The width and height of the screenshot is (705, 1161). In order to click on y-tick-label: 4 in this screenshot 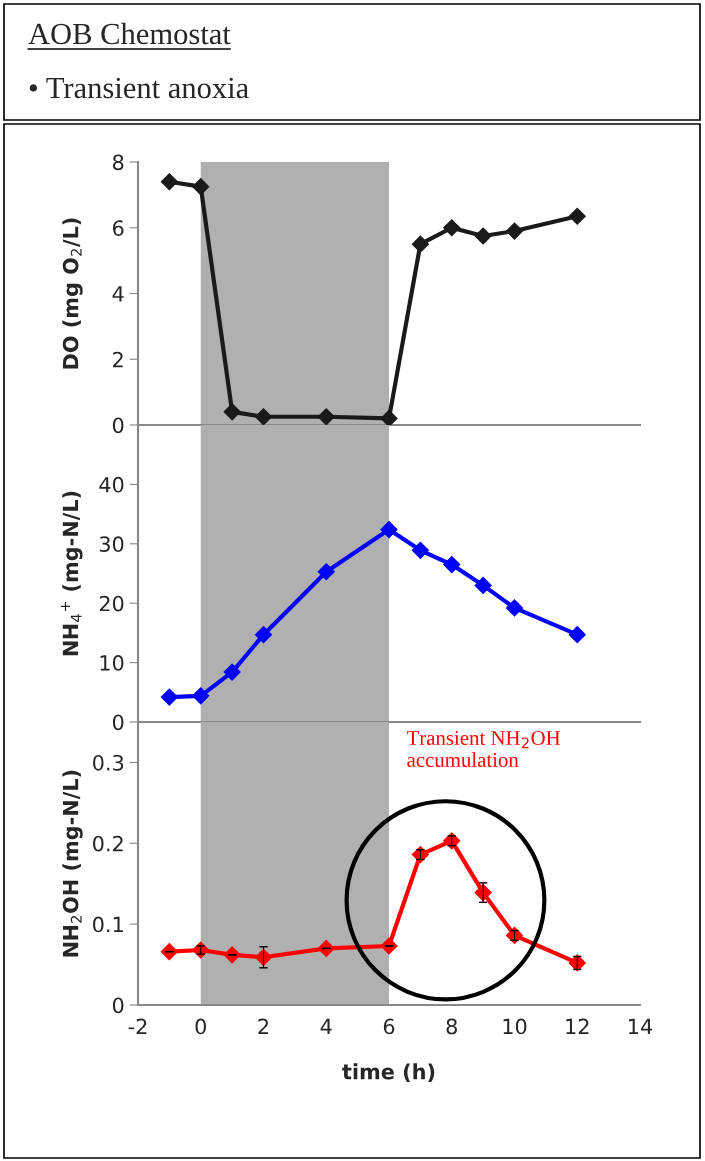, I will do `click(118, 294)`.